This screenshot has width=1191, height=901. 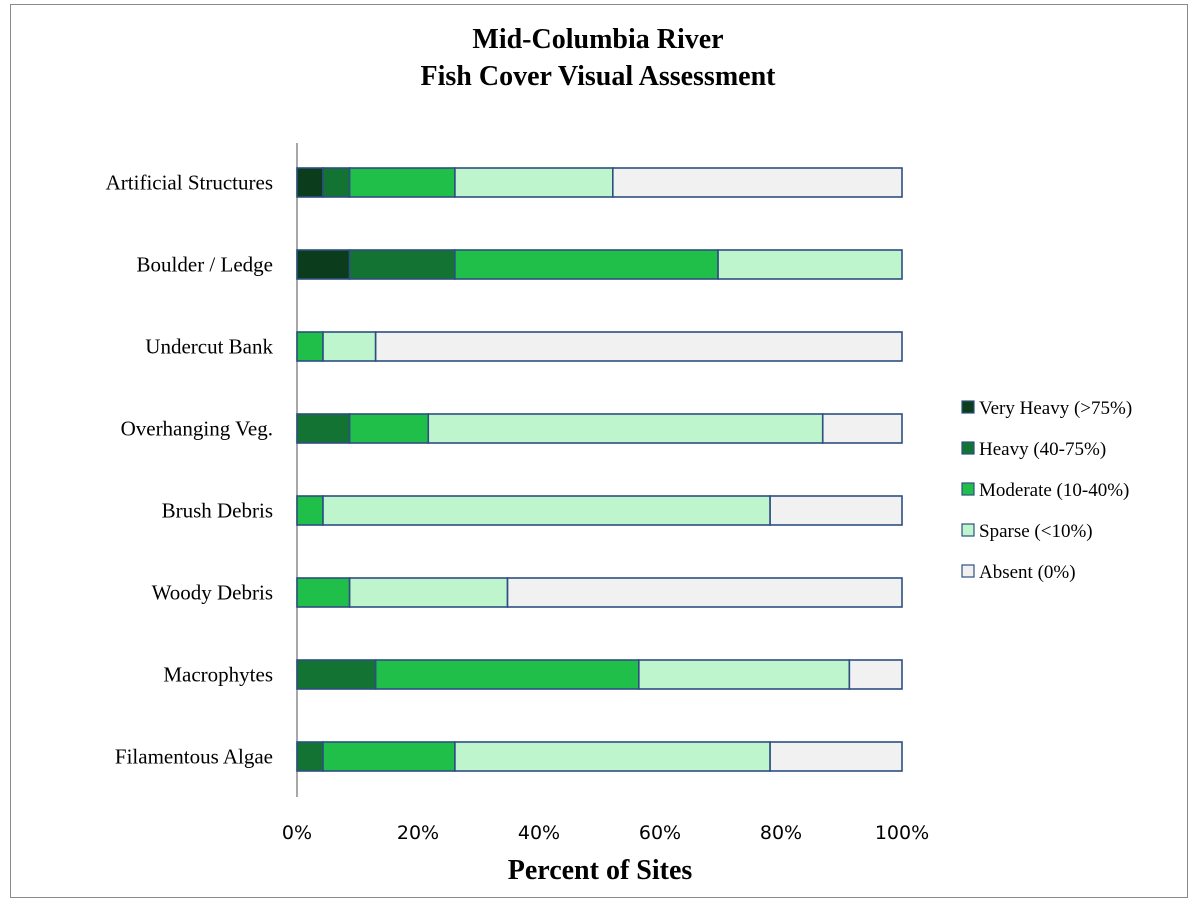 I want to click on legend-item: Absent (0%), so click(x=1018, y=572).